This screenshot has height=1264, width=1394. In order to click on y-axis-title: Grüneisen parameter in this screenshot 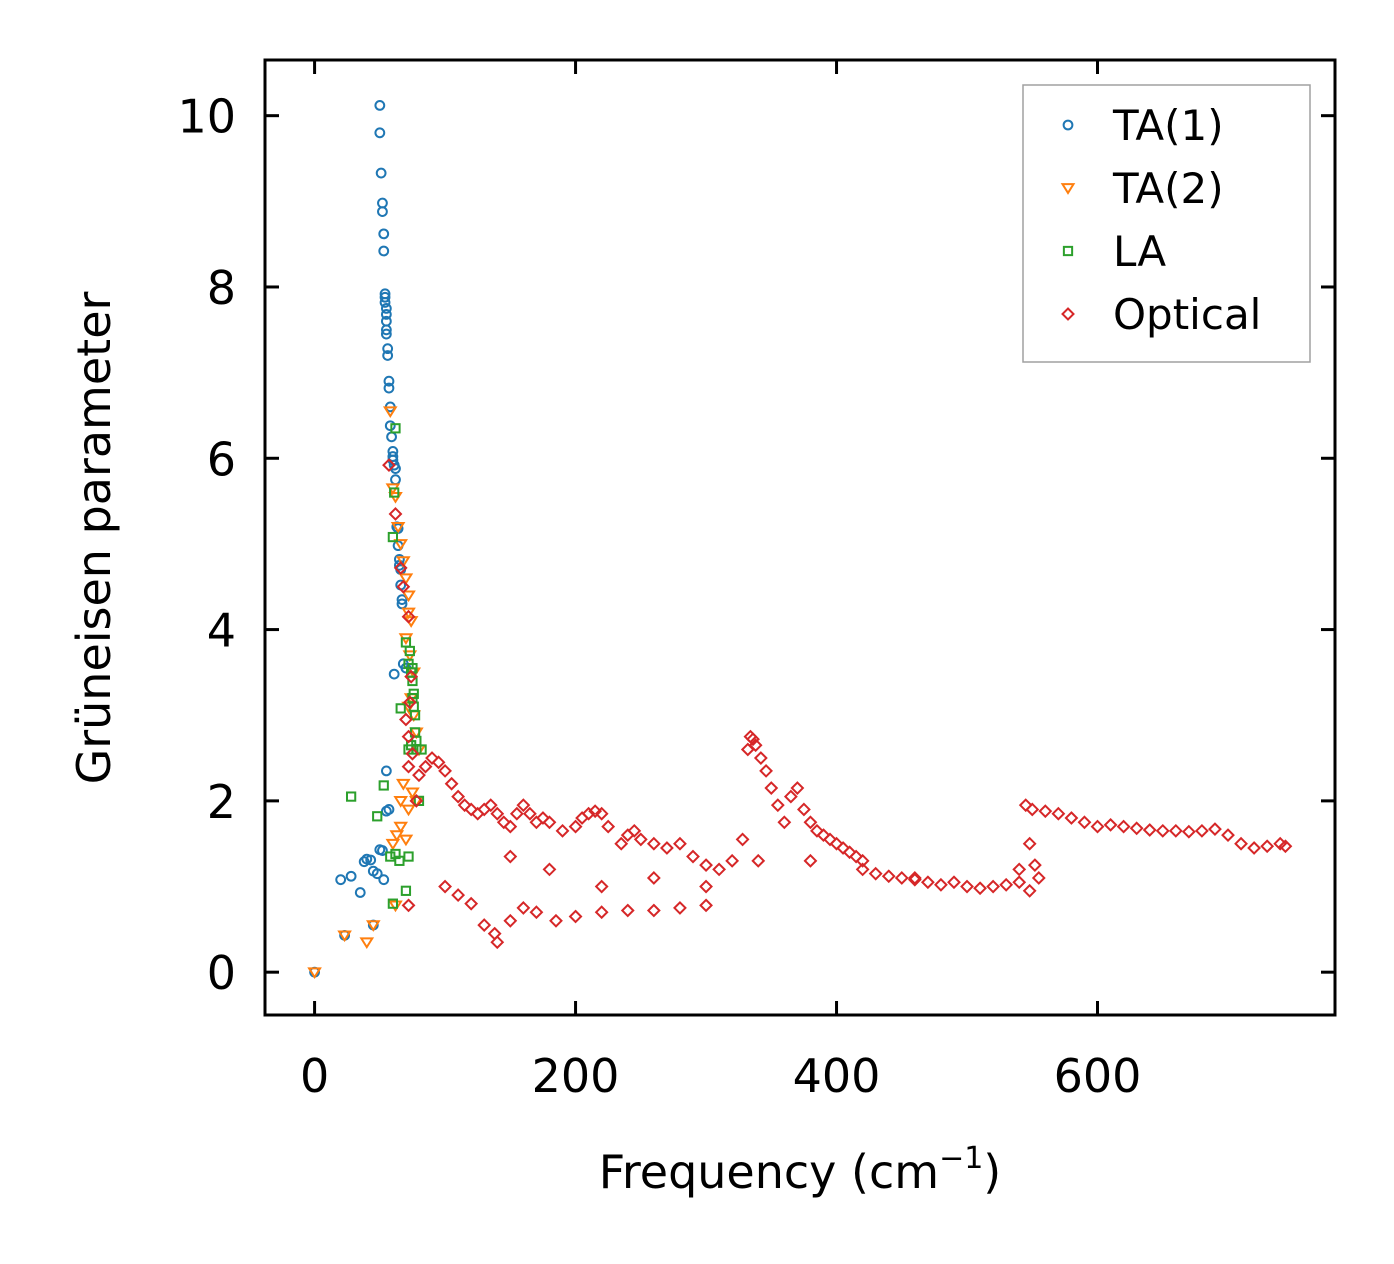, I will do `click(94, 537)`.